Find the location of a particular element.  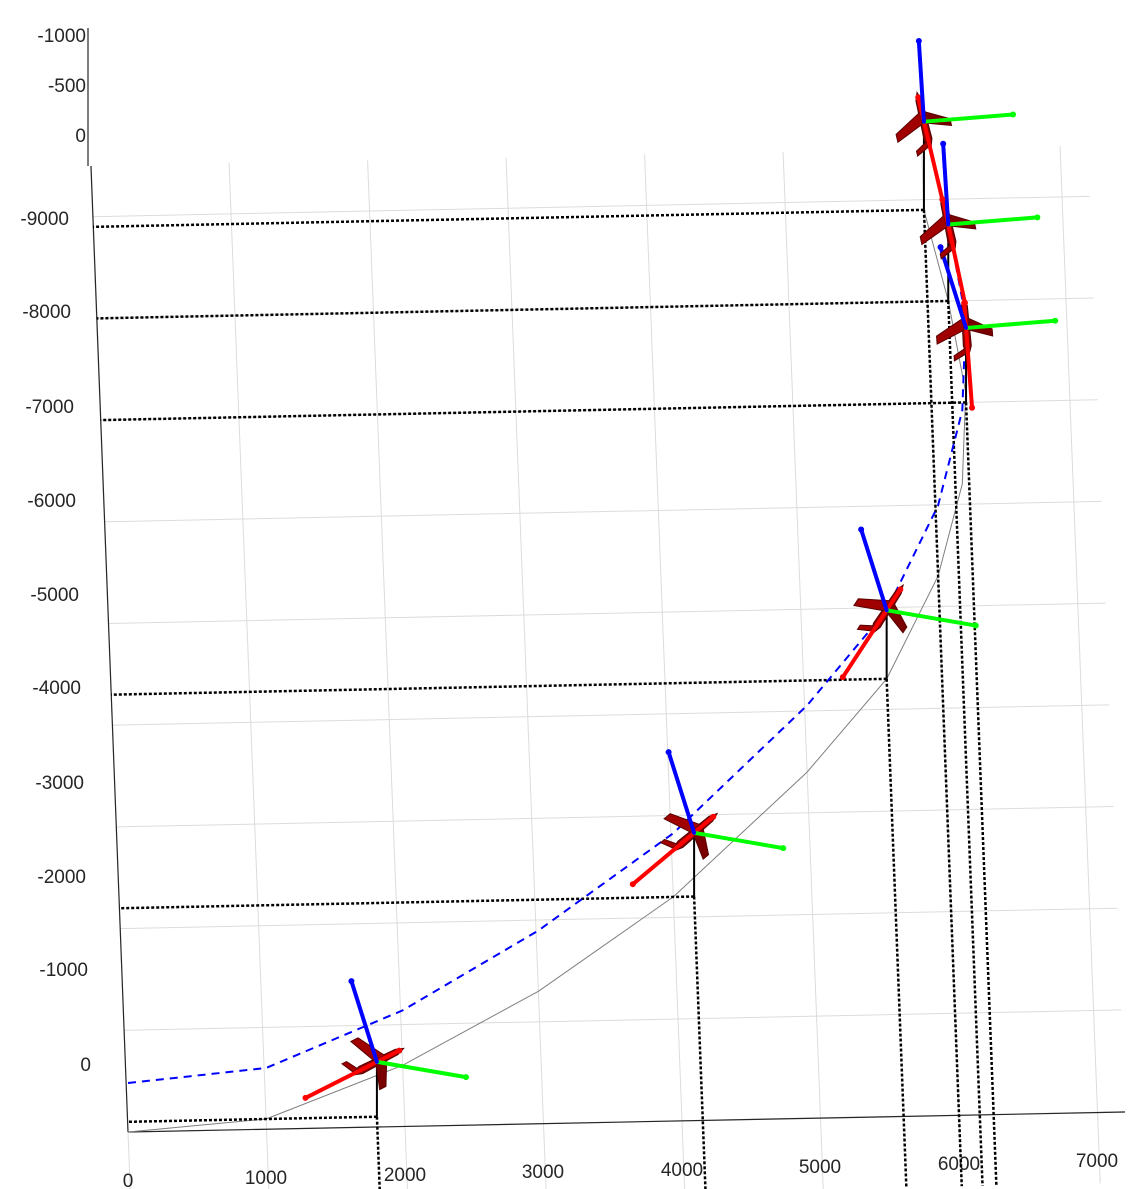

x-tick-label: 6000 is located at coordinates (959, 1164).